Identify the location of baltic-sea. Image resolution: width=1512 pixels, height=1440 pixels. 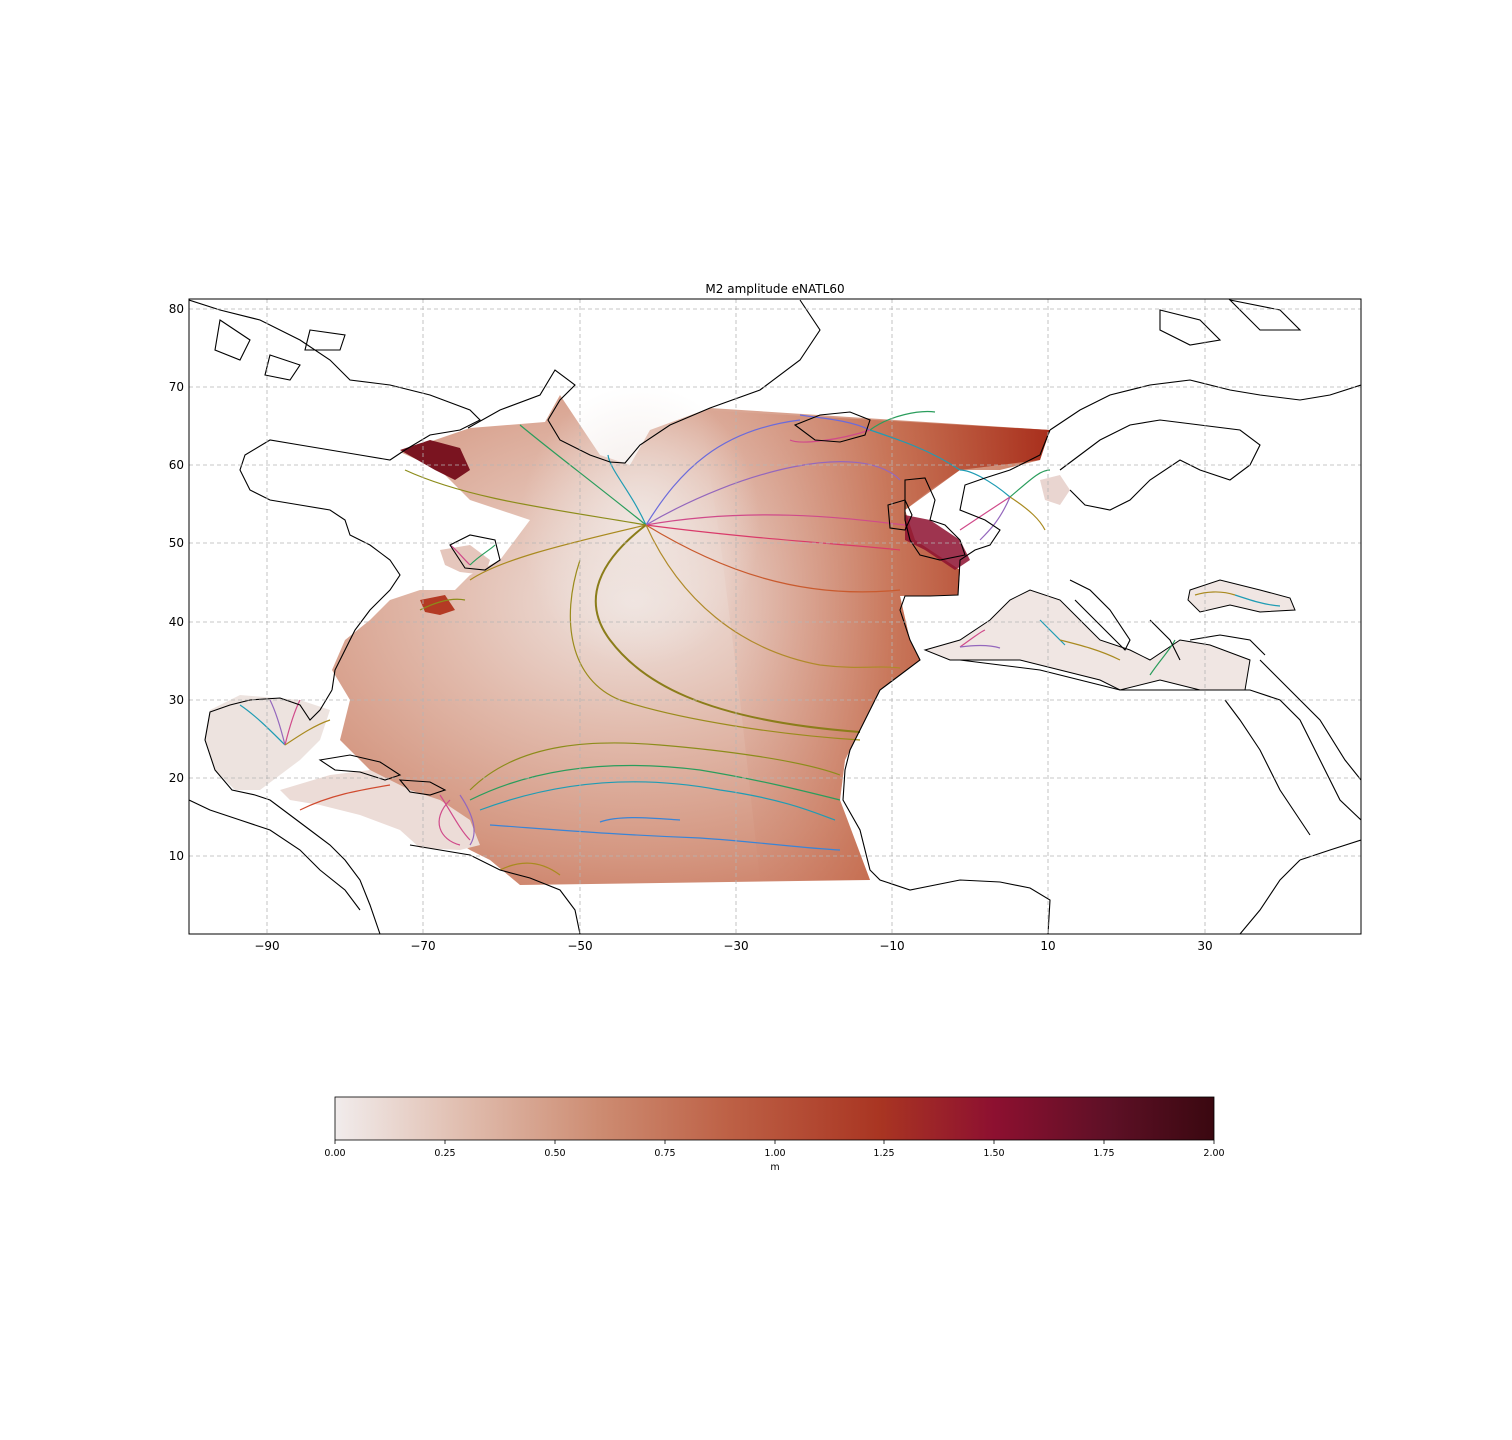
(1055, 490).